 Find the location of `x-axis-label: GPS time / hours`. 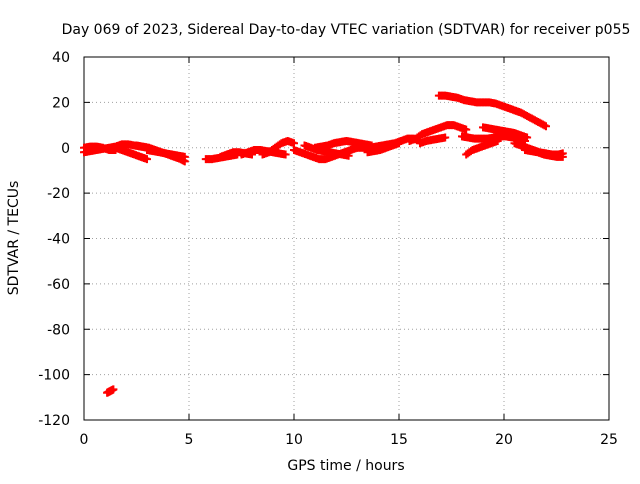

x-axis-label: GPS time / hours is located at coordinates (345, 466).